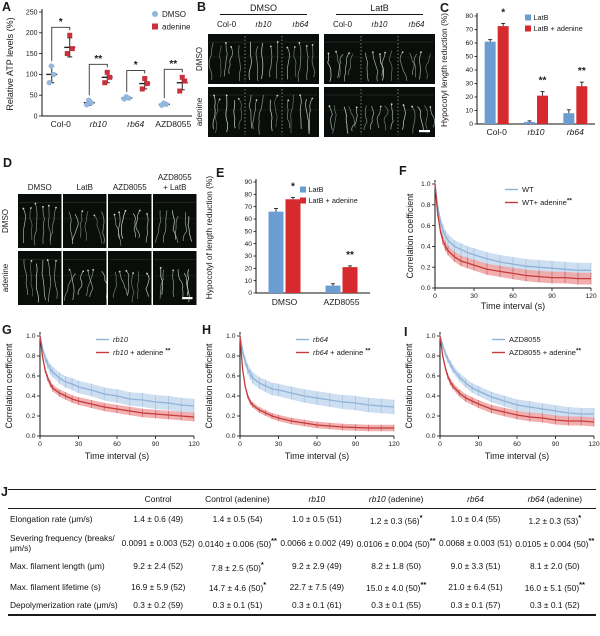 This screenshot has width=600, height=636. What do you see at coordinates (32, 75) in the screenshot?
I see `y-tick-label: 100` at bounding box center [32, 75].